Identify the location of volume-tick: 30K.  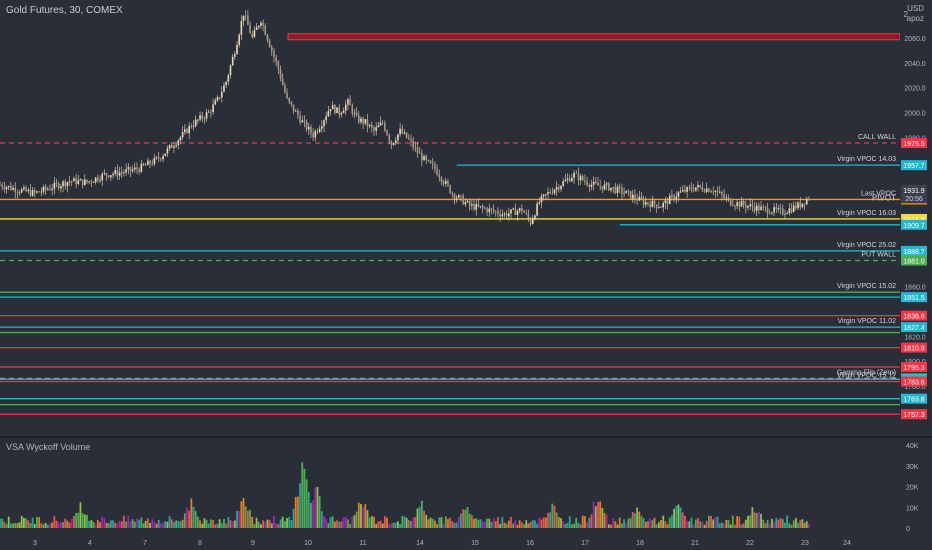
(912, 467).